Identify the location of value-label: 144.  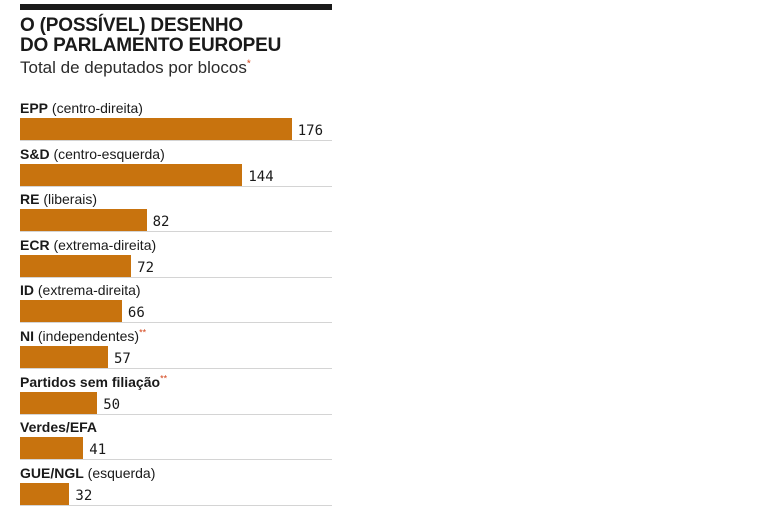
(261, 176).